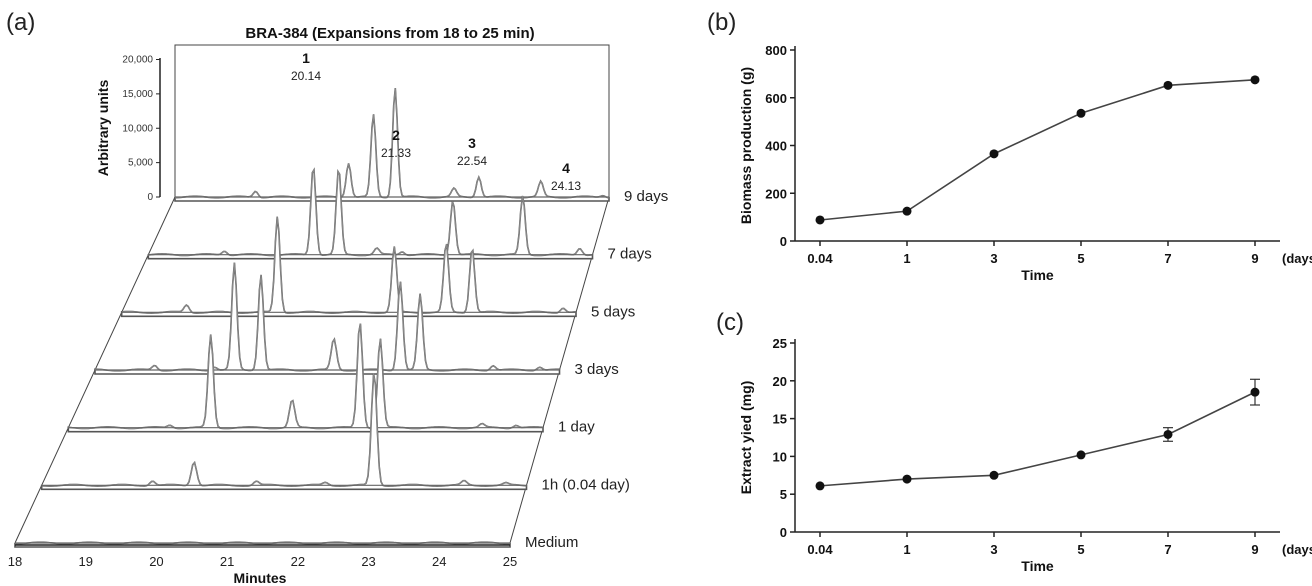  Describe the element at coordinates (780, 419) in the screenshot. I see `y-tick-label: 15` at that location.